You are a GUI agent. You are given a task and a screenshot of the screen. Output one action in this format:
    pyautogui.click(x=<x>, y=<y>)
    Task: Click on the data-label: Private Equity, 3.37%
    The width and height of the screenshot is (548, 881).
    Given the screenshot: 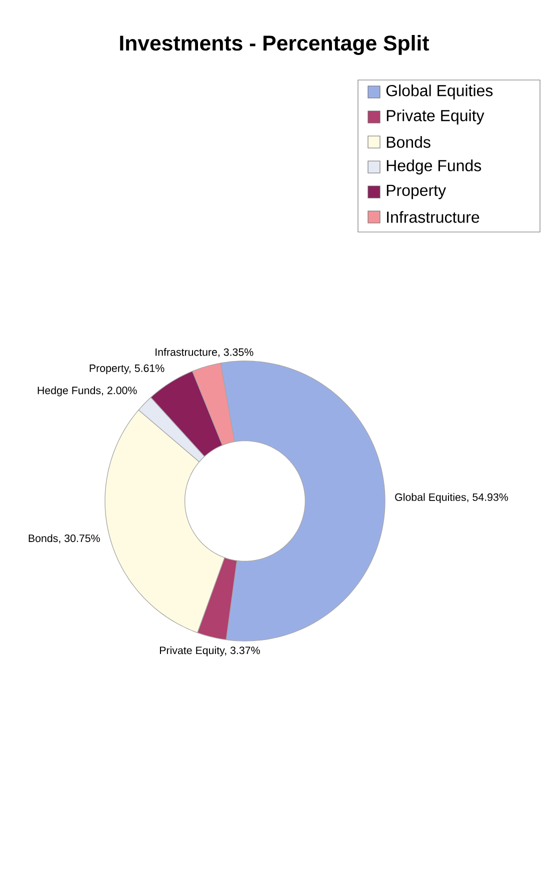 What is the action you would take?
    pyautogui.click(x=210, y=651)
    